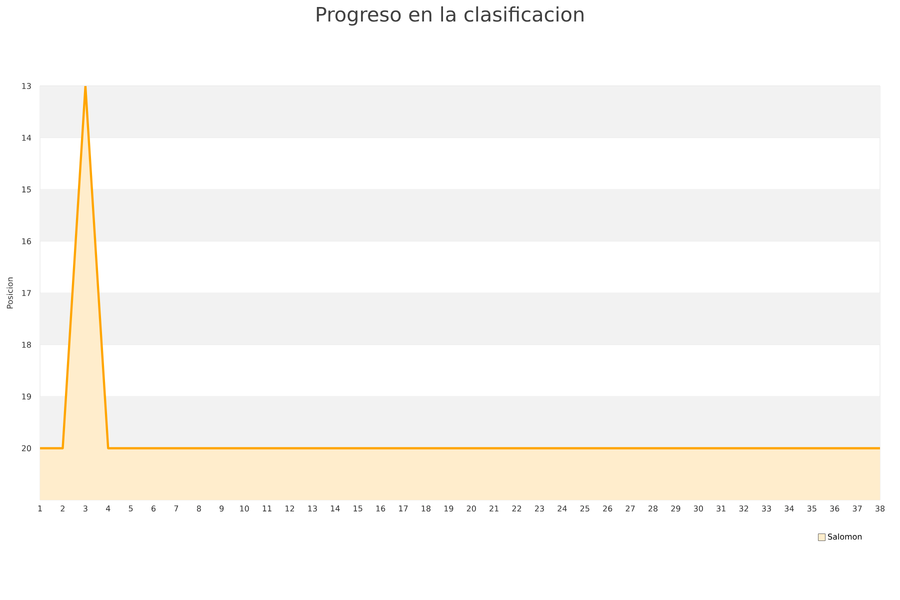 The width and height of the screenshot is (900, 600). I want to click on chart-title: Progreso en la clasificacion, so click(450, 16).